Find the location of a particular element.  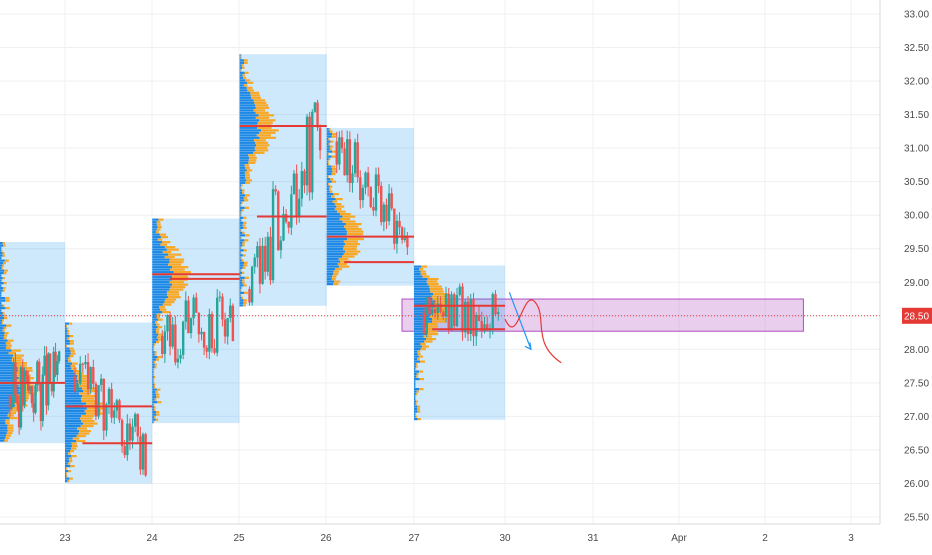

x-tick-label: 23 is located at coordinates (65, 538).